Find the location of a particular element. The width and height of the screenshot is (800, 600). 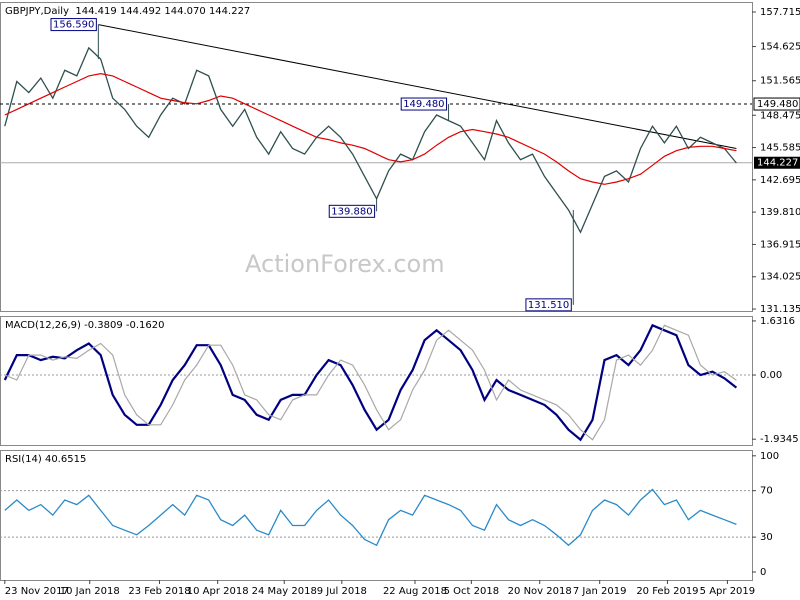

y-tick-label: 145.585 is located at coordinates (780, 148).